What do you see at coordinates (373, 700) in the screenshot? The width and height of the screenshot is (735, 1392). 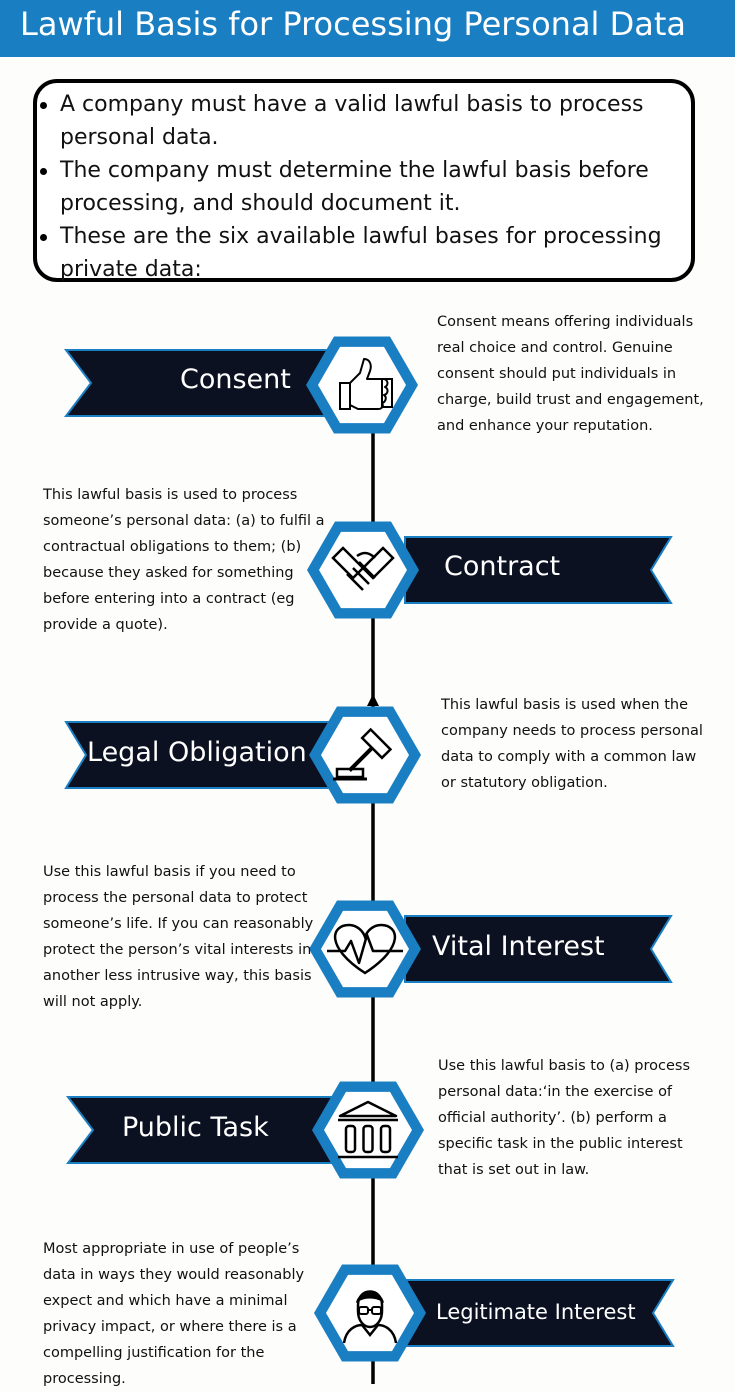 I see `timeline-arrow` at bounding box center [373, 700].